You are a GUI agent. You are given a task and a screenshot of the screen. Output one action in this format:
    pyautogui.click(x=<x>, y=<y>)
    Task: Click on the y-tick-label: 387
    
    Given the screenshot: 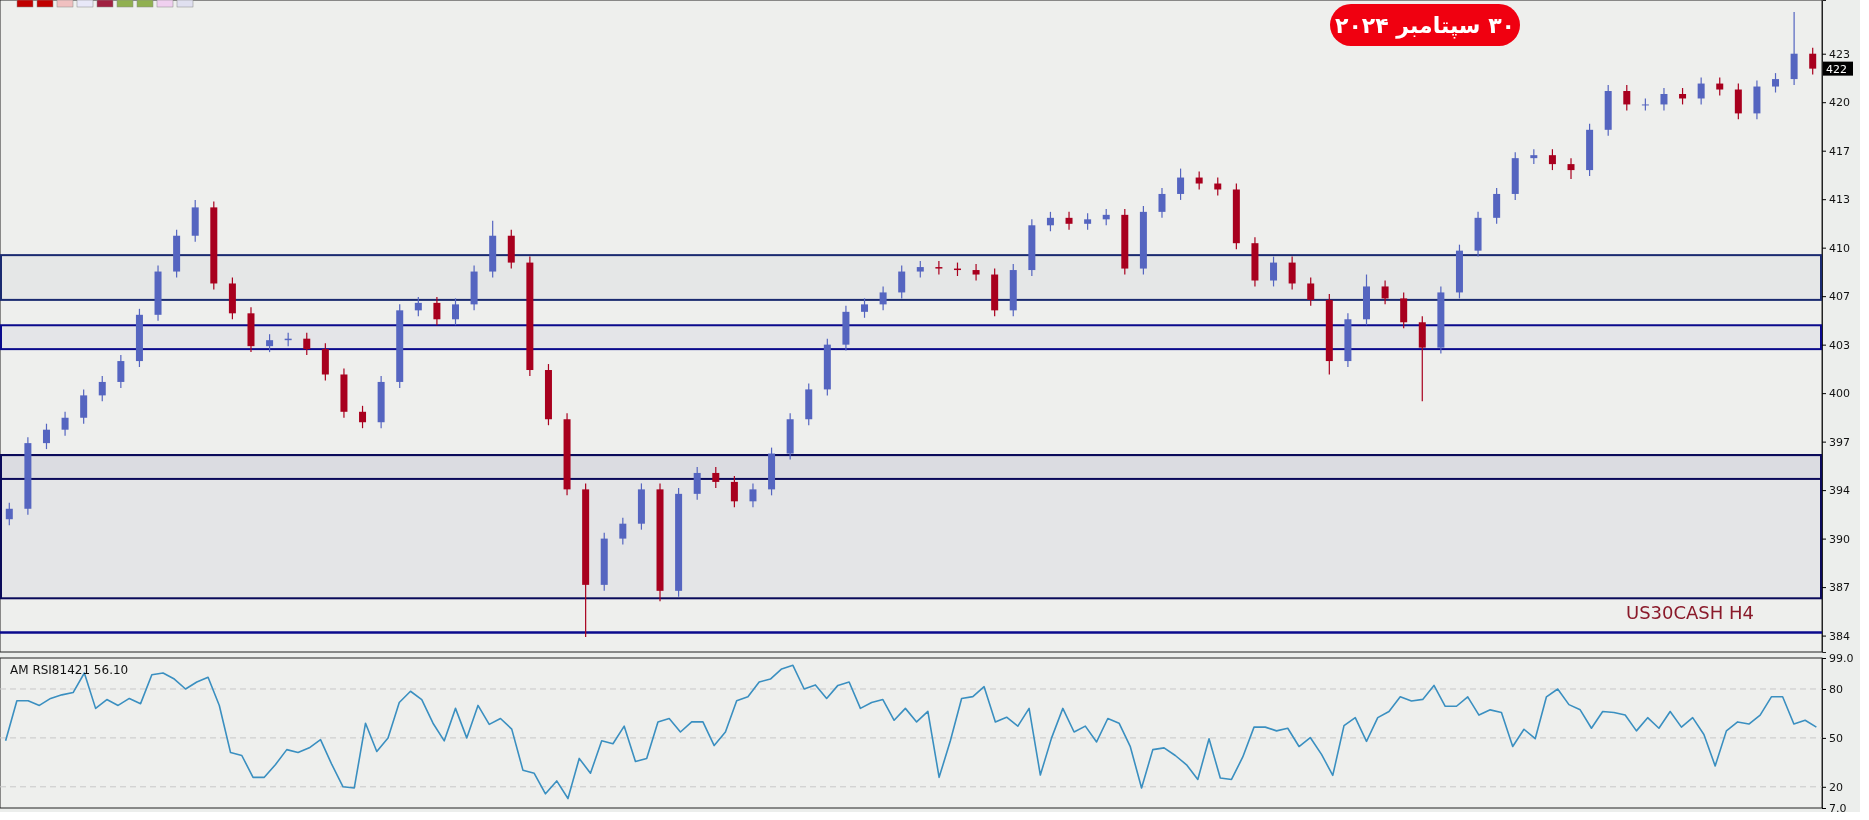 What is the action you would take?
    pyautogui.click(x=1839, y=588)
    